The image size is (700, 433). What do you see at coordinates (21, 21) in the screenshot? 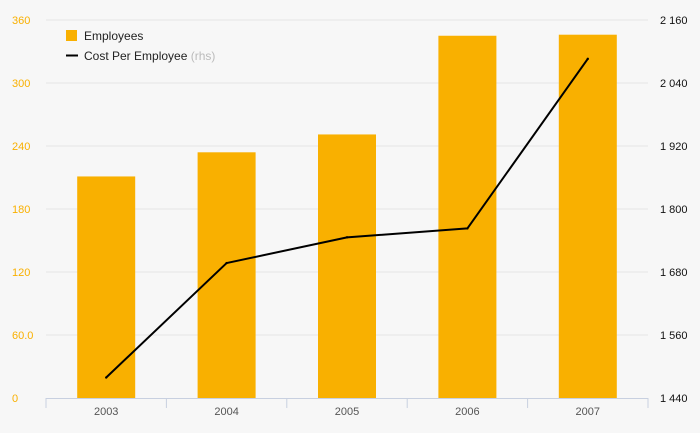
I see `y-left-tick-label: 360` at bounding box center [21, 21].